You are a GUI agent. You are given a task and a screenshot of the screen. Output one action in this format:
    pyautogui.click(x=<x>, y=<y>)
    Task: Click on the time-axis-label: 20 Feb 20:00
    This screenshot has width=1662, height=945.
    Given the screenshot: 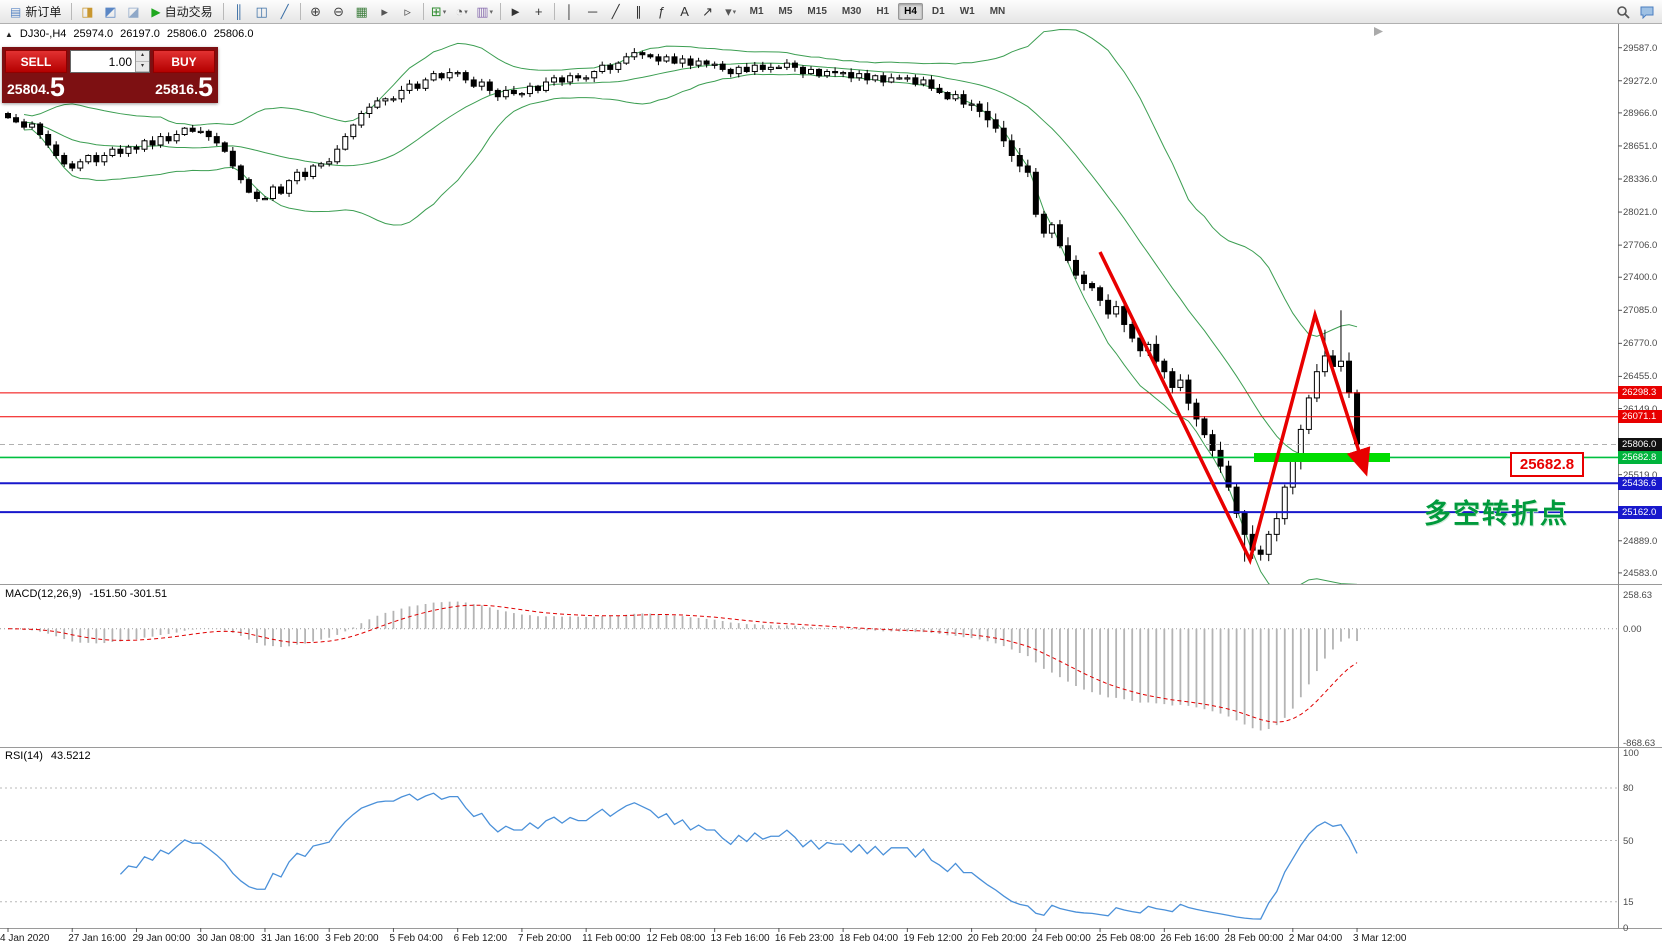 What is the action you would take?
    pyautogui.click(x=997, y=938)
    